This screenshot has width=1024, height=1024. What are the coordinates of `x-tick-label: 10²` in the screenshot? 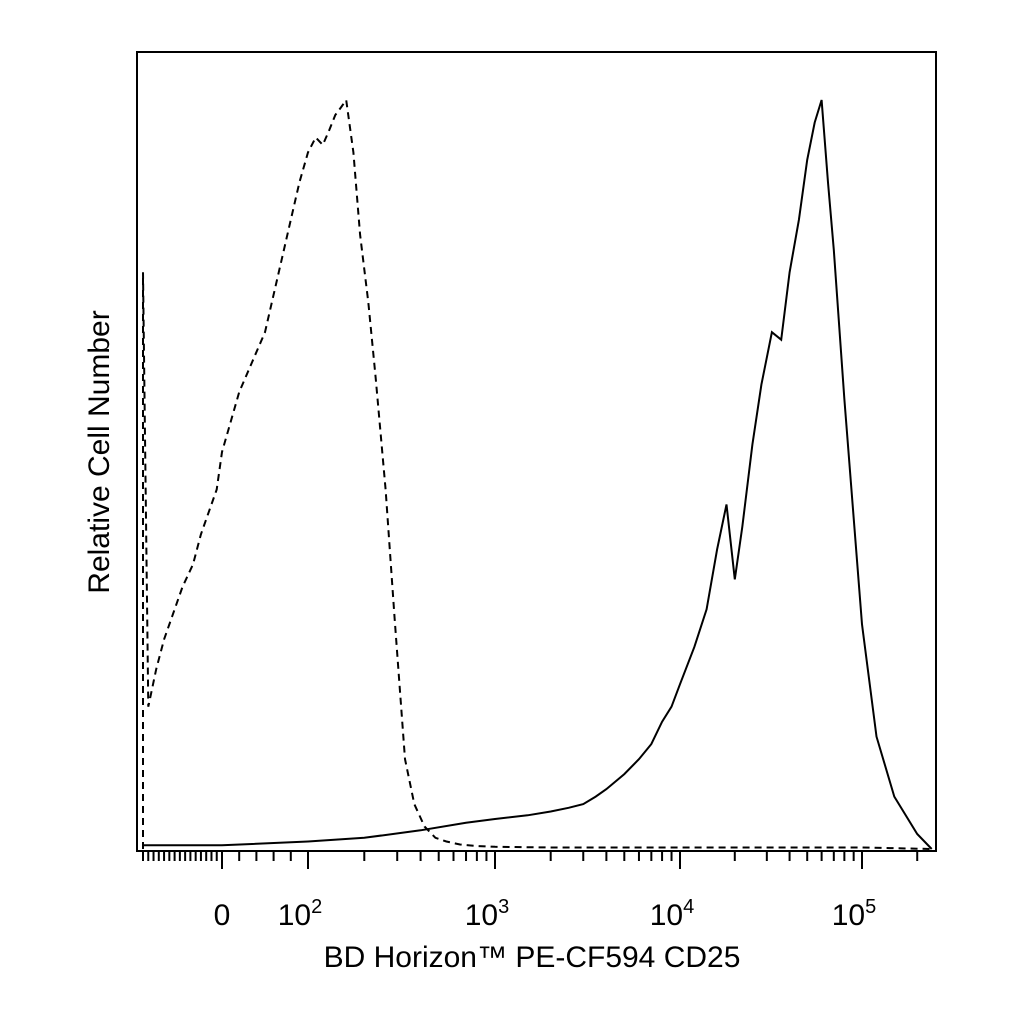 It's located at (300, 914).